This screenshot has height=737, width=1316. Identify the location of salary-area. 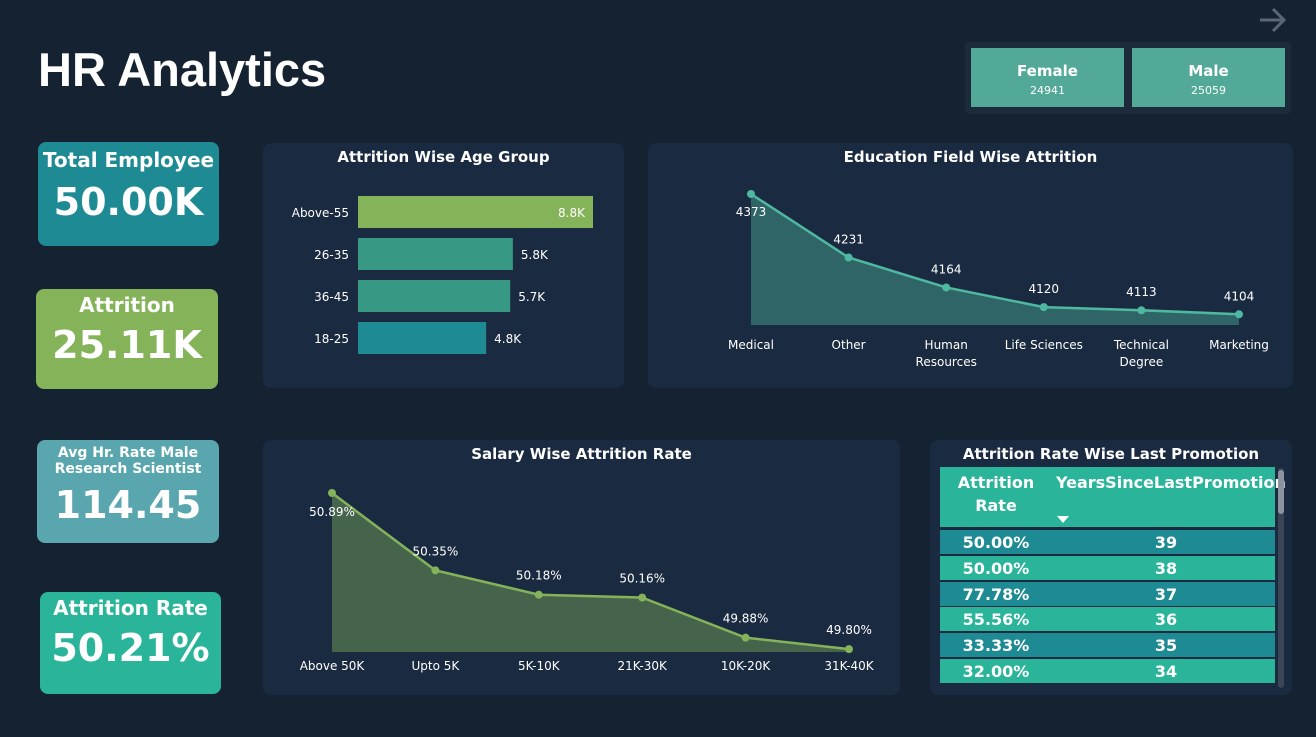
(590, 572).